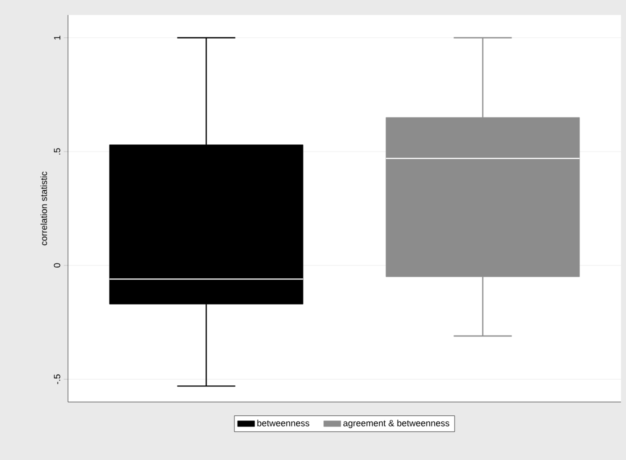 This screenshot has width=626, height=460. What do you see at coordinates (57, 265) in the screenshot?
I see `y-tick-label: 0` at bounding box center [57, 265].